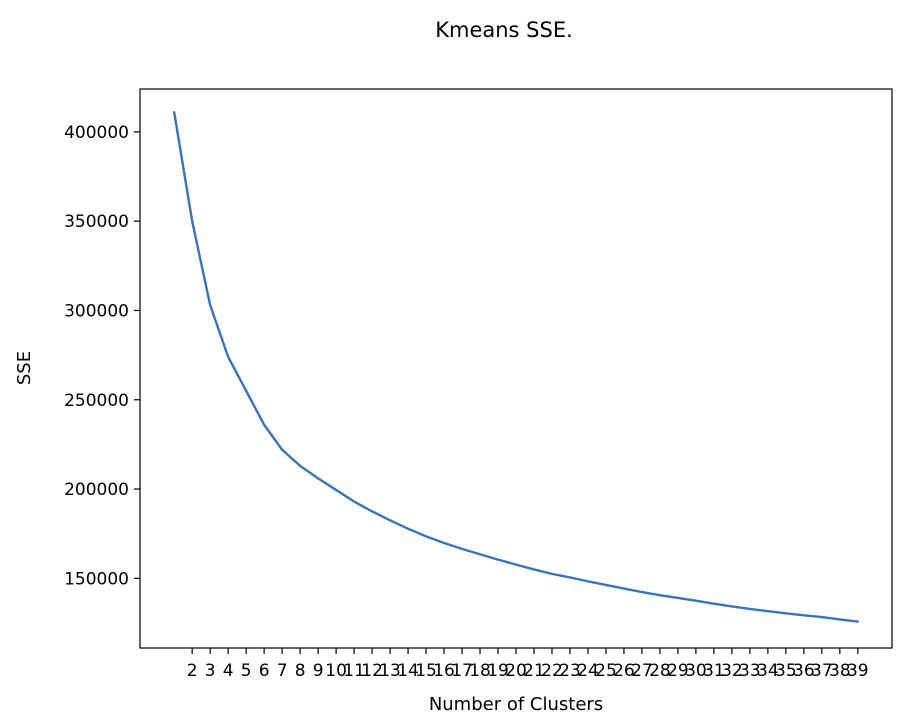  I want to click on x-tick-label: 25, so click(606, 671).